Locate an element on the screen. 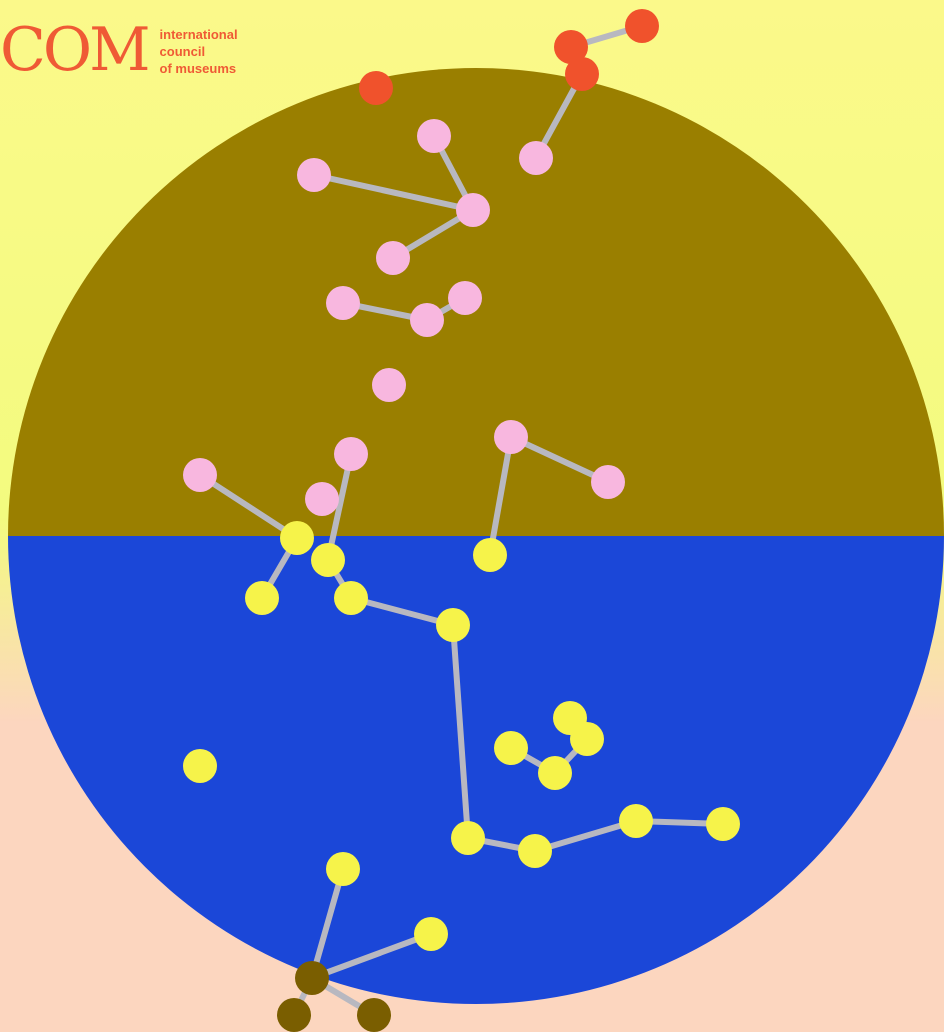 The width and height of the screenshot is (944, 1032). logo-wordmark: international council of museums is located at coordinates (199, 51).